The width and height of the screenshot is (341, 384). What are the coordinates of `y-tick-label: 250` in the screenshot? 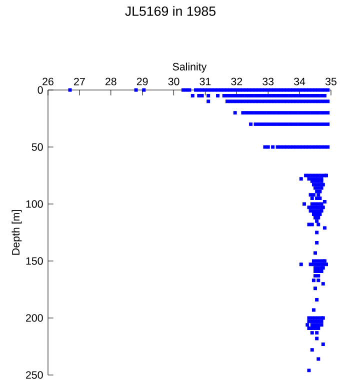 It's located at (34, 375).